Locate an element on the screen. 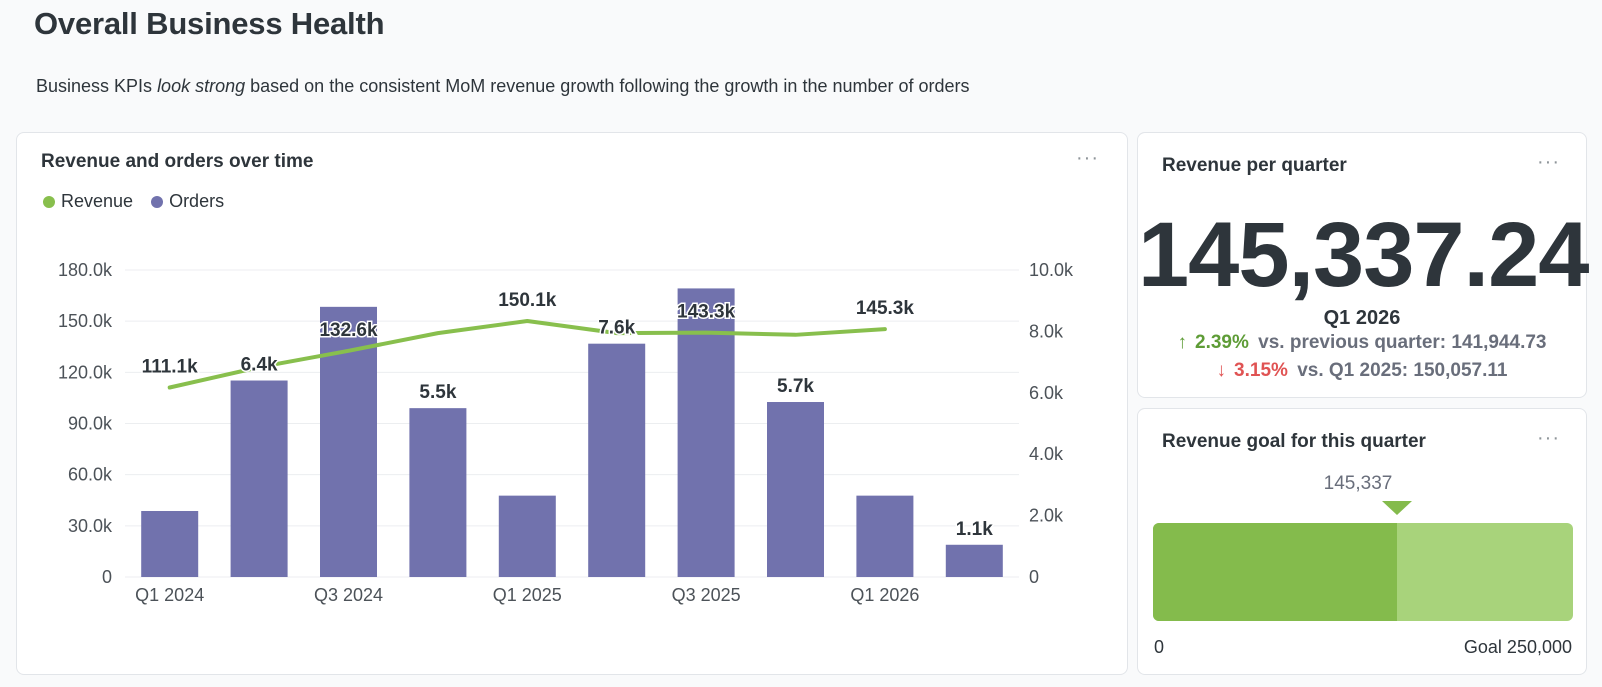 The image size is (1602, 687). comparison-text-previous: vs. previous quarter: 141,944.73 is located at coordinates (1402, 342).